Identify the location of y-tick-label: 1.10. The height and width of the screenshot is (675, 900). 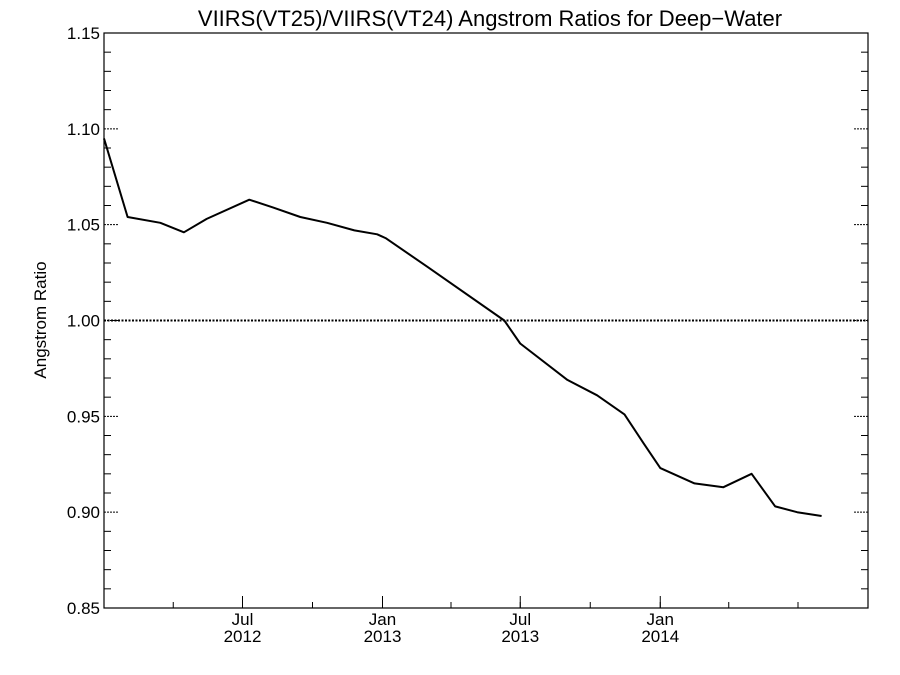
(83, 129).